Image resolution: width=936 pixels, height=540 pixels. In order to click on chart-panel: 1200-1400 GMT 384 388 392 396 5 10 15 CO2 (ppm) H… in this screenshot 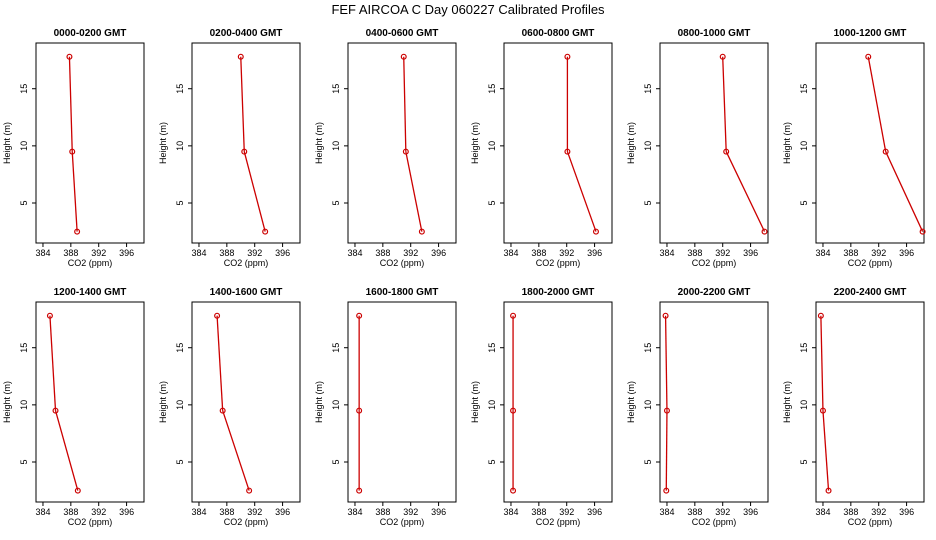, I will do `click(73, 407)`.